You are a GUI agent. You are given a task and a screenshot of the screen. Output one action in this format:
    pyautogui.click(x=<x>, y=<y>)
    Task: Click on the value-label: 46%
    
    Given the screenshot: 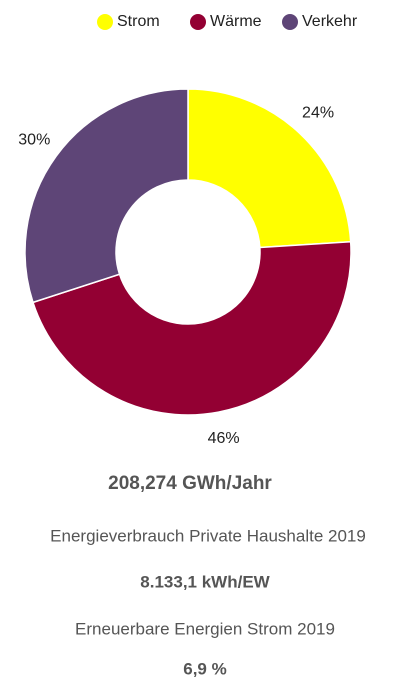 What is the action you would take?
    pyautogui.click(x=224, y=438)
    